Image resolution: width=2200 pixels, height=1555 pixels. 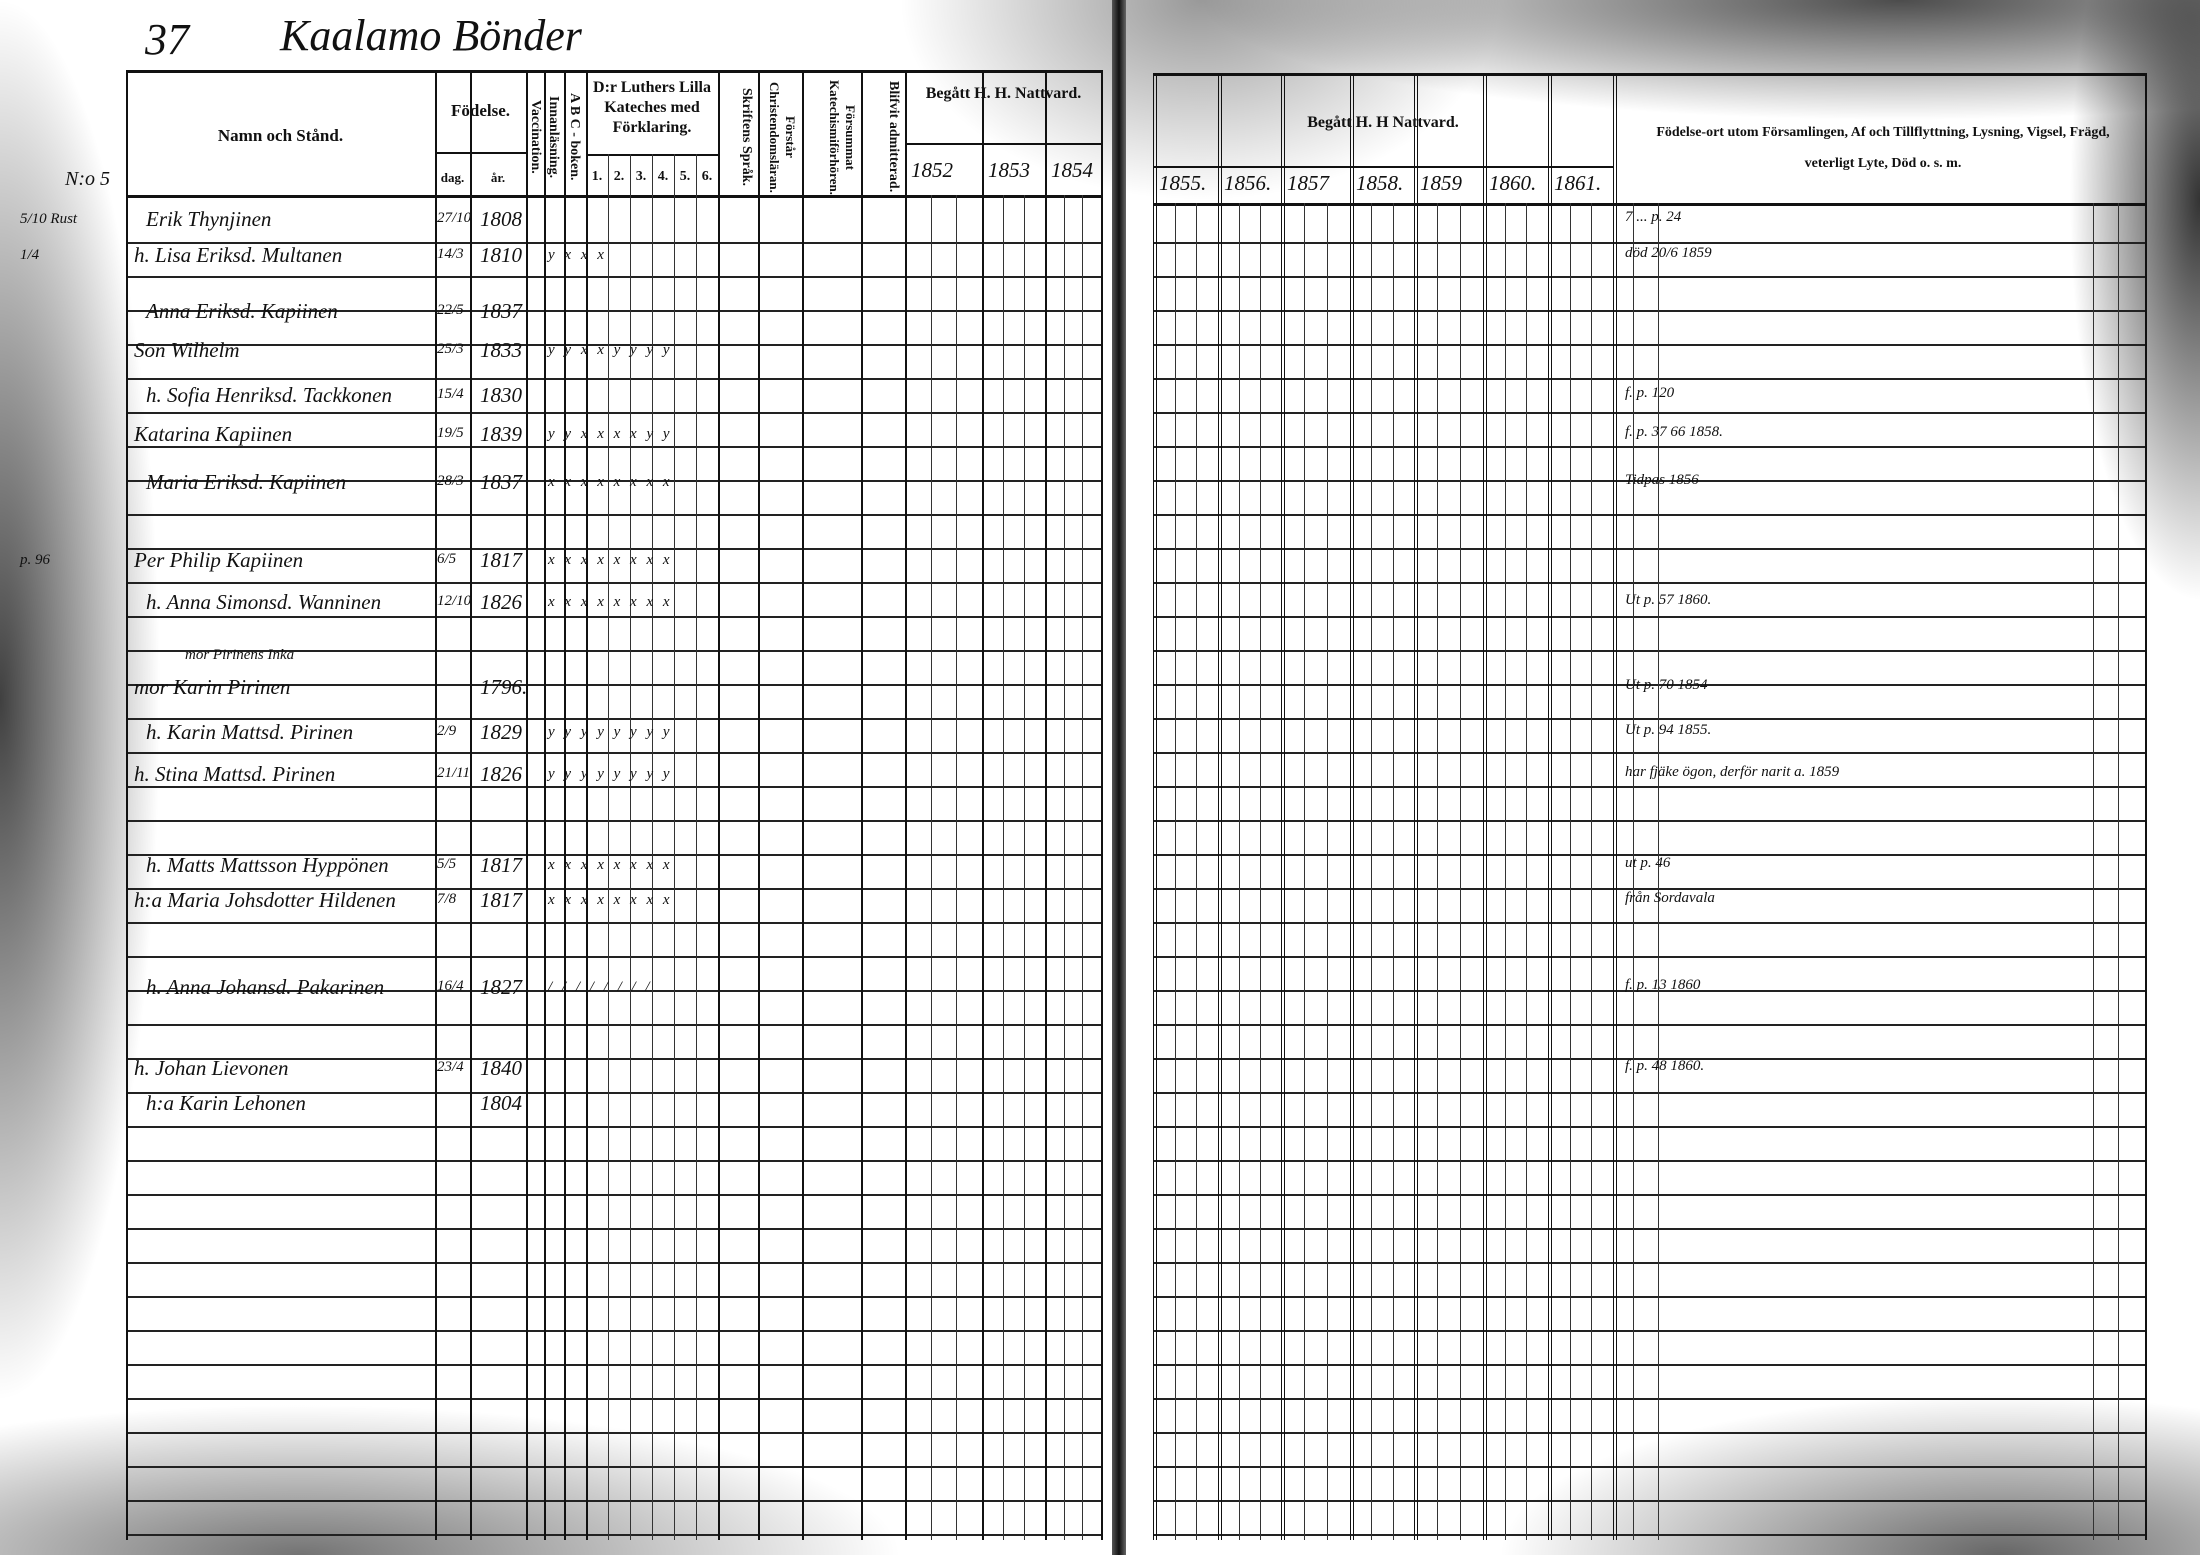 I want to click on birth-day: 23/4, so click(x=450, y=1067).